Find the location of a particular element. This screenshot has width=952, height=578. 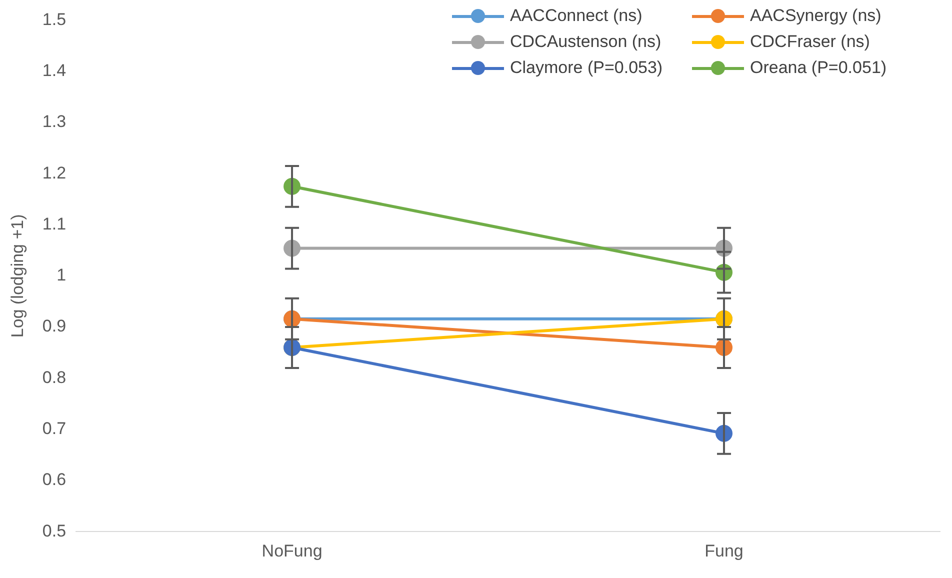

legend-label: AACSynergy (ns) is located at coordinates (816, 16).